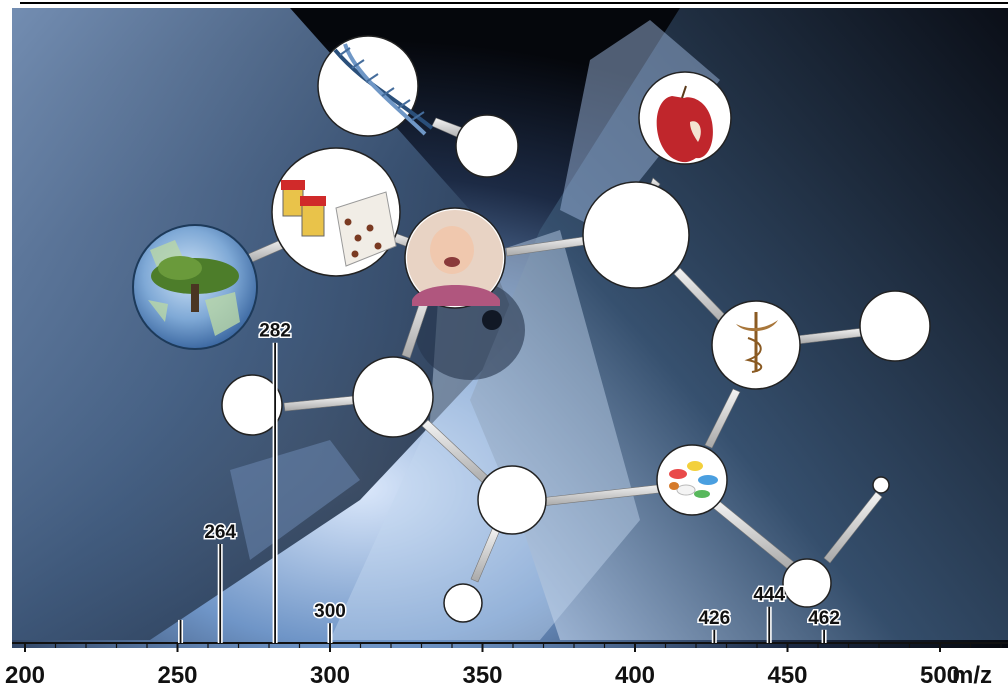  I want to click on tree-icon, so click(195, 284).